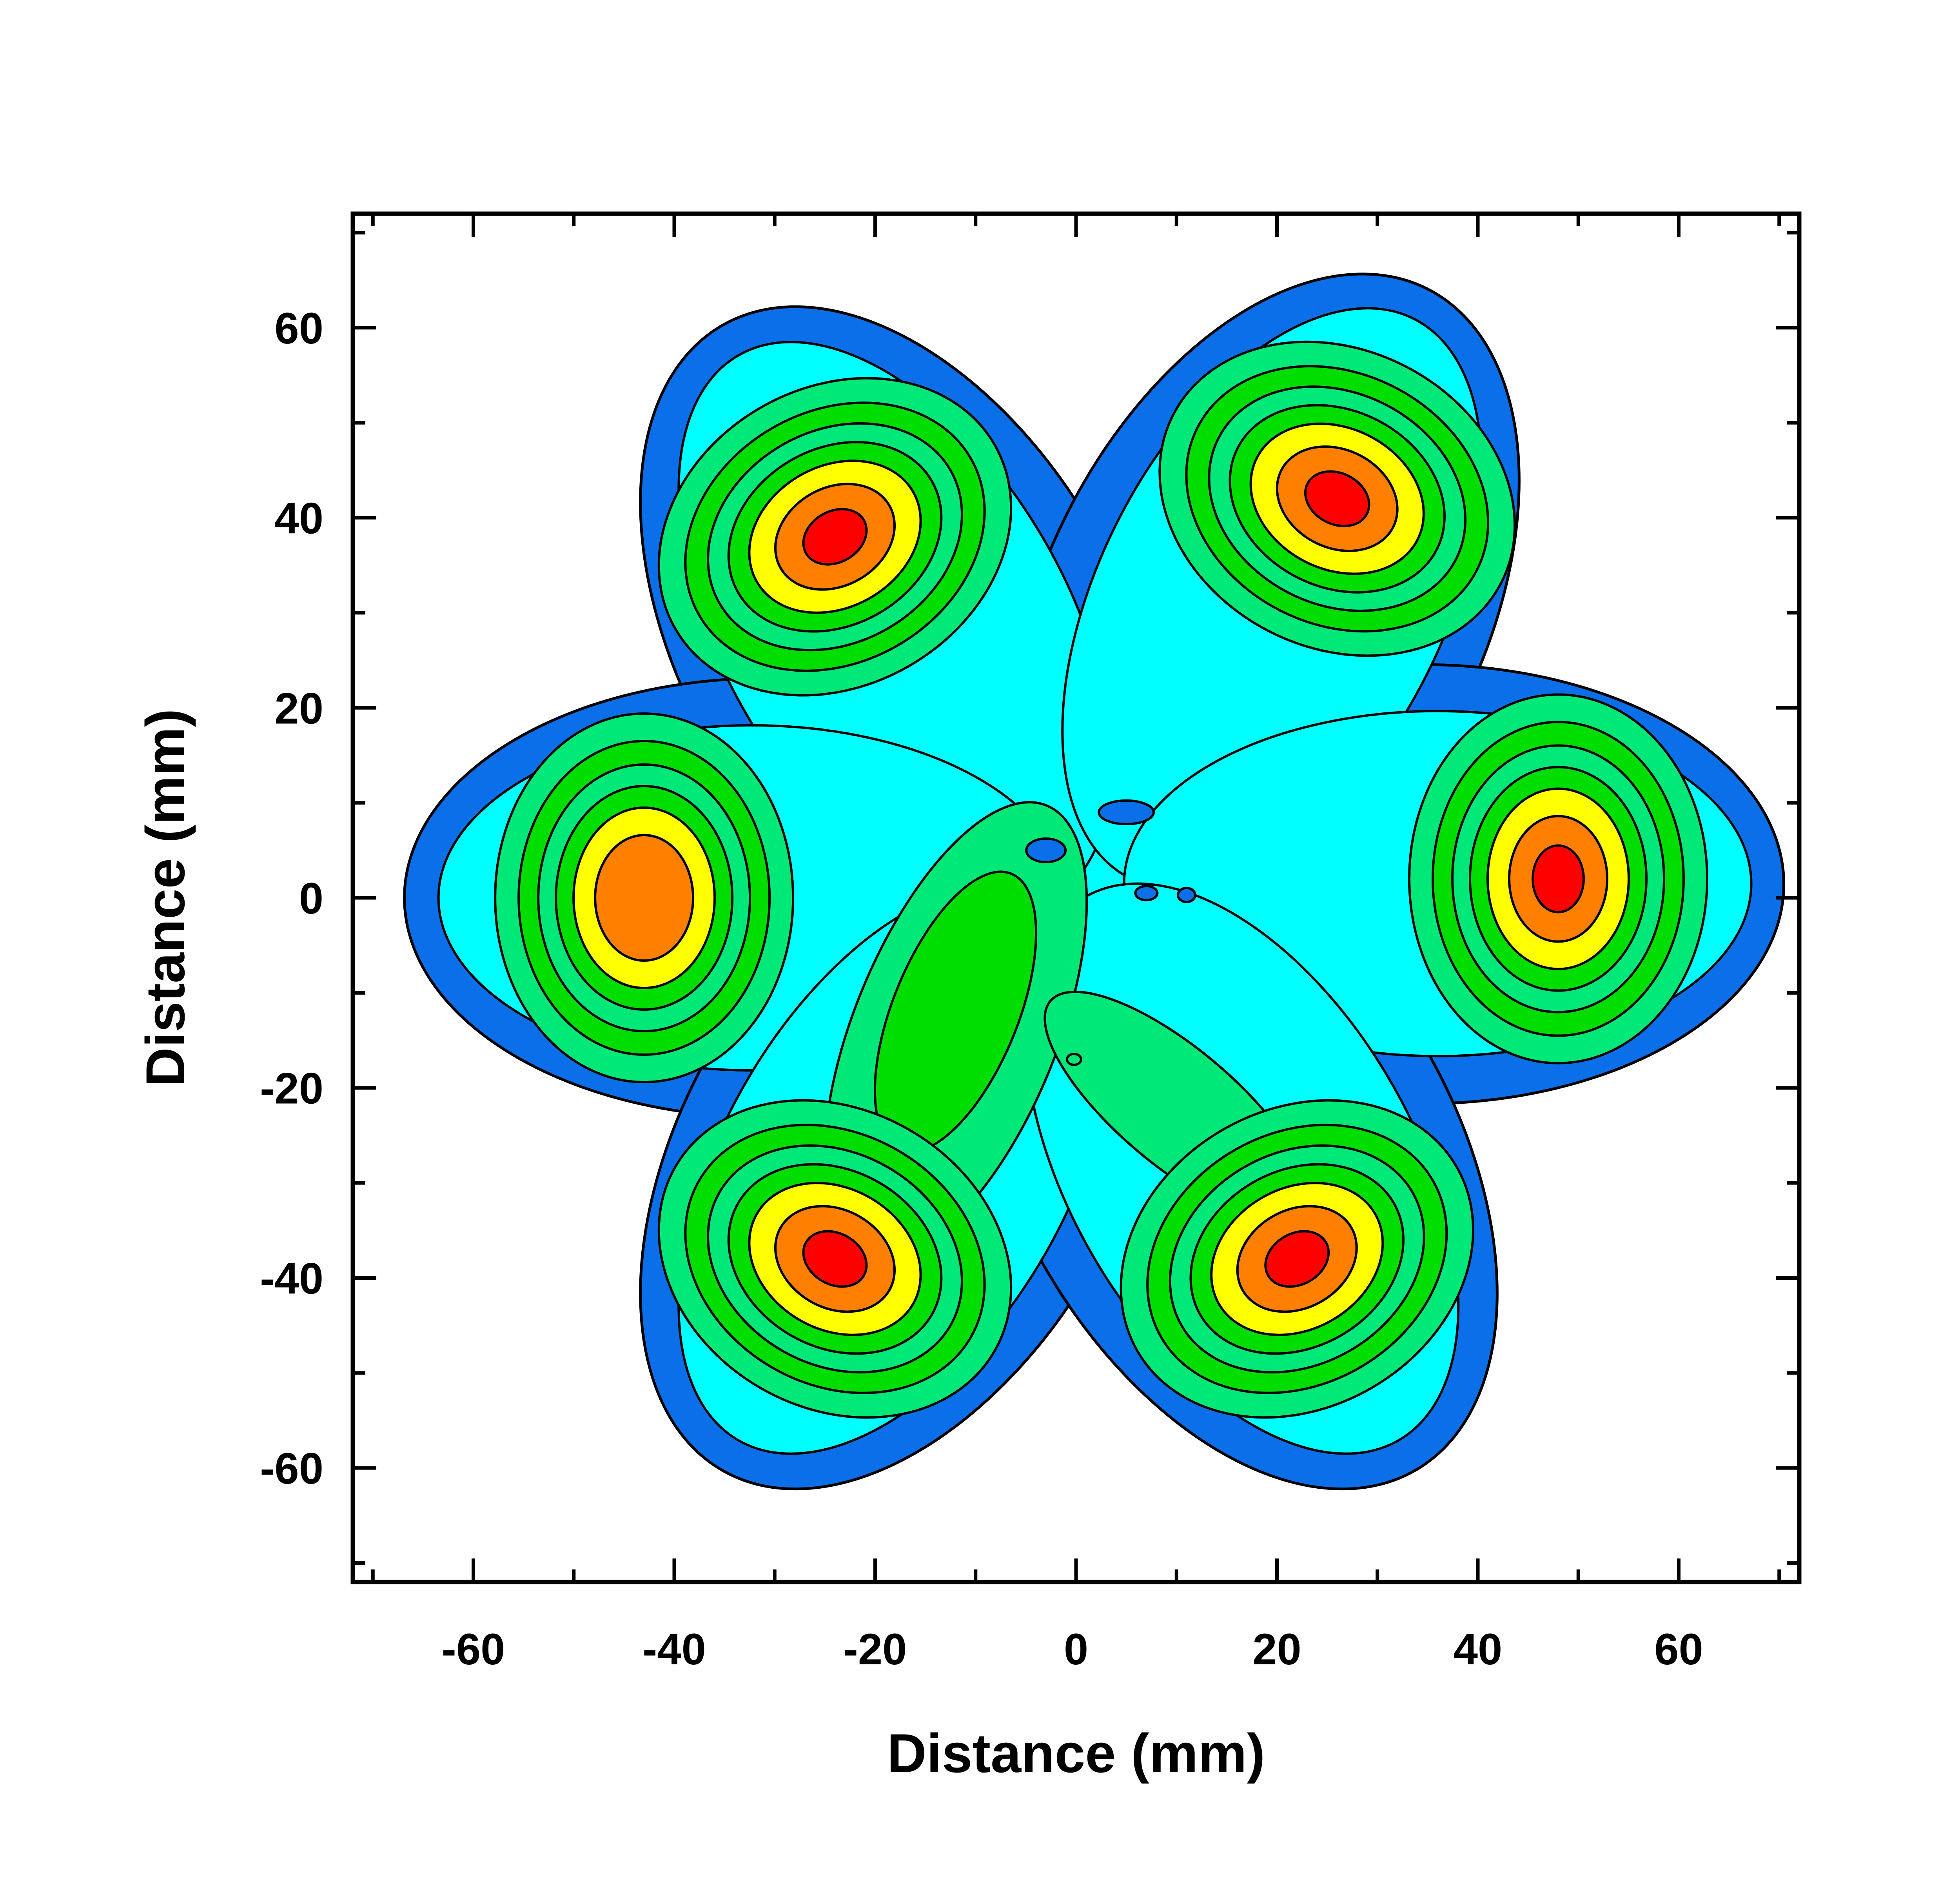 The height and width of the screenshot is (1889, 1960). What do you see at coordinates (298, 708) in the screenshot?
I see `y-tick-label: 20` at bounding box center [298, 708].